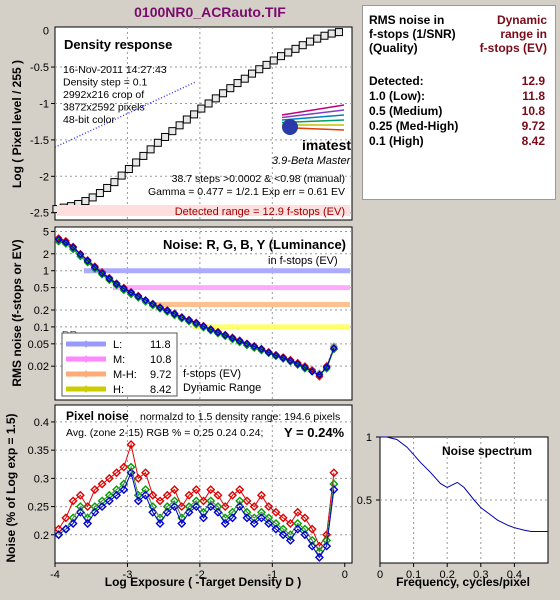  I want to click on legend-label: M:, so click(119, 360).